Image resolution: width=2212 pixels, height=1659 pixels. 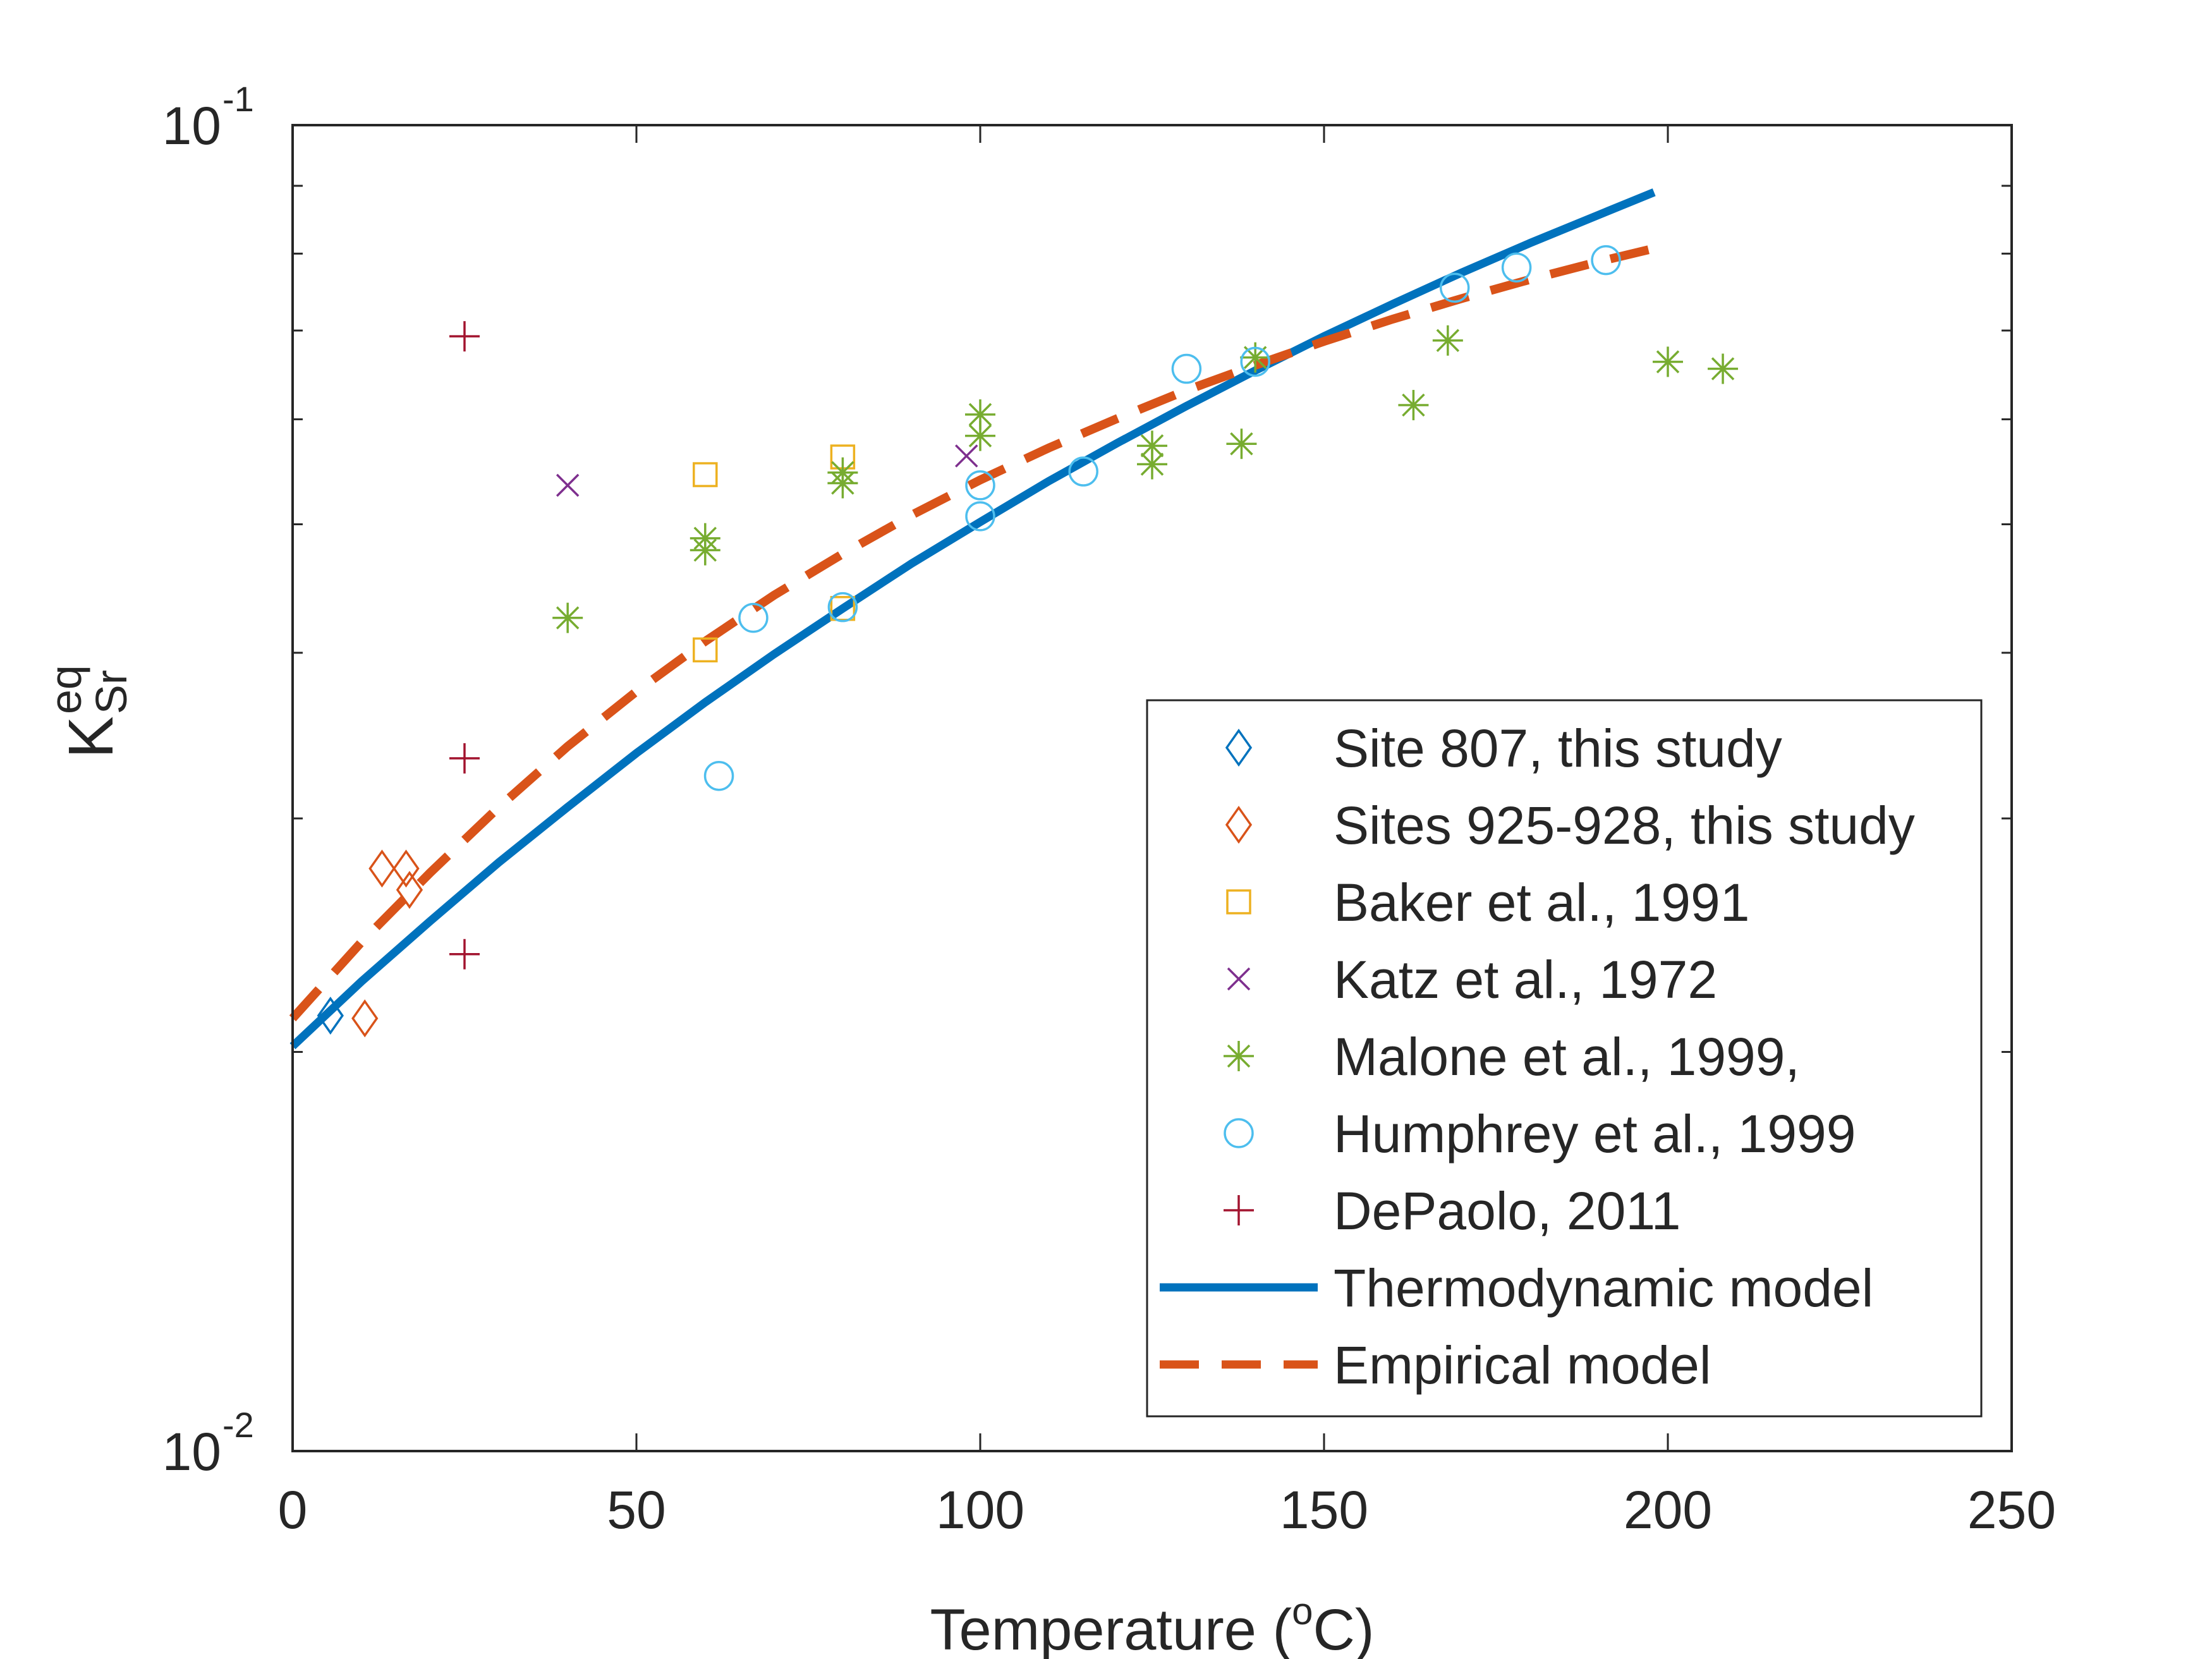 What do you see at coordinates (1111, 1628) in the screenshot?
I see `x-axis-title-main: Temperature (` at bounding box center [1111, 1628].